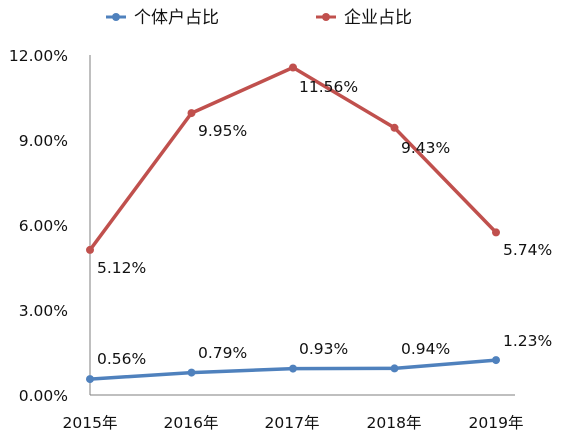 The image size is (561, 440). Describe the element at coordinates (293, 67) in the screenshot. I see `data-point-enterprise-2017` at that location.